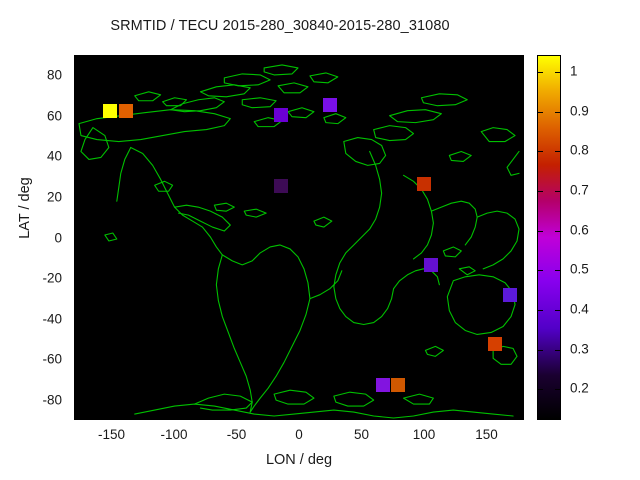 Image resolution: width=640 pixels, height=480 pixels. I want to click on x-tick-label: -100, so click(174, 434).